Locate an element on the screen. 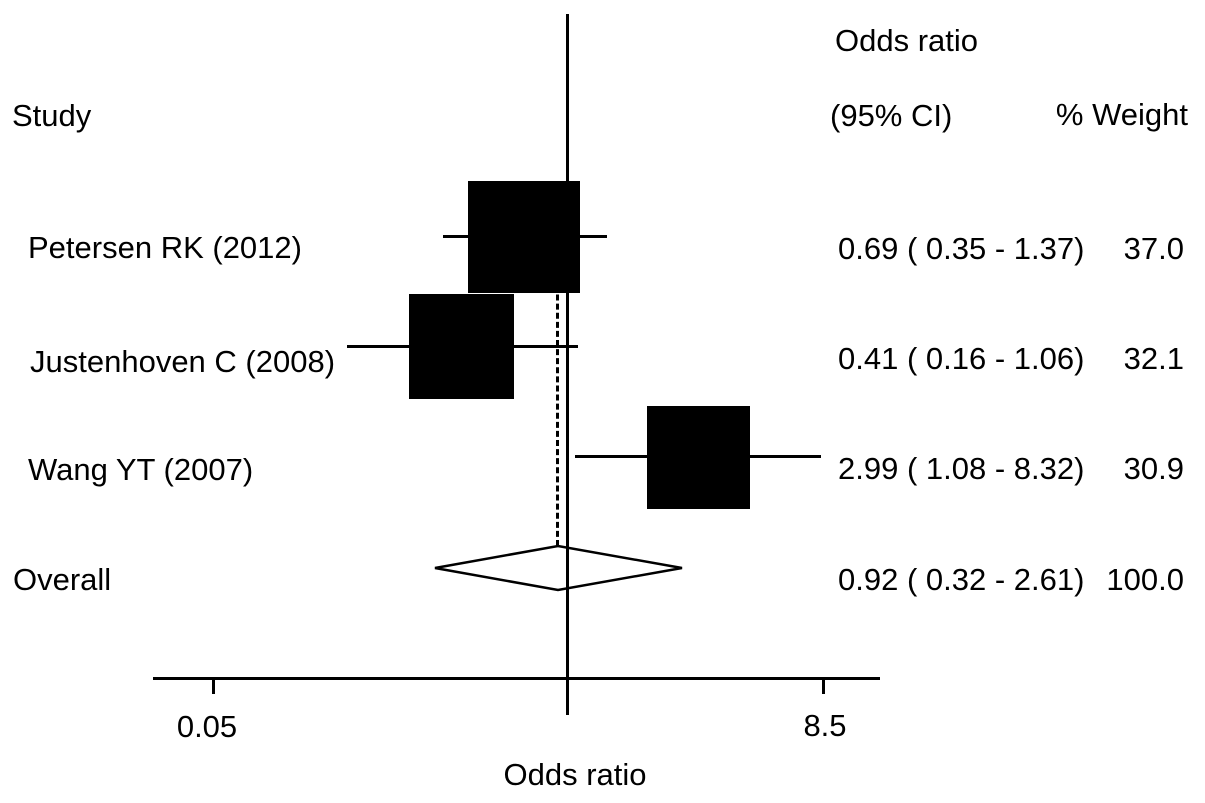  x-axis-tick-left is located at coordinates (213, 686).